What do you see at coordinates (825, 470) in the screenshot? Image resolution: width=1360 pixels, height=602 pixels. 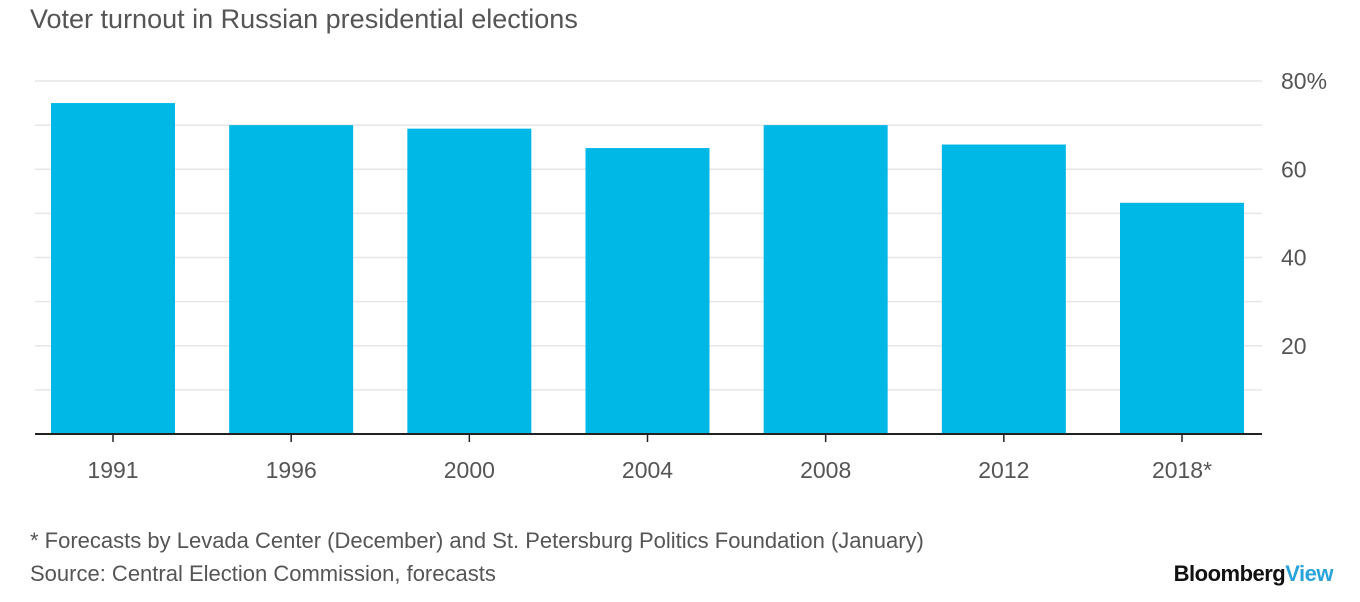 I see `x-tick-label: 2008` at bounding box center [825, 470].